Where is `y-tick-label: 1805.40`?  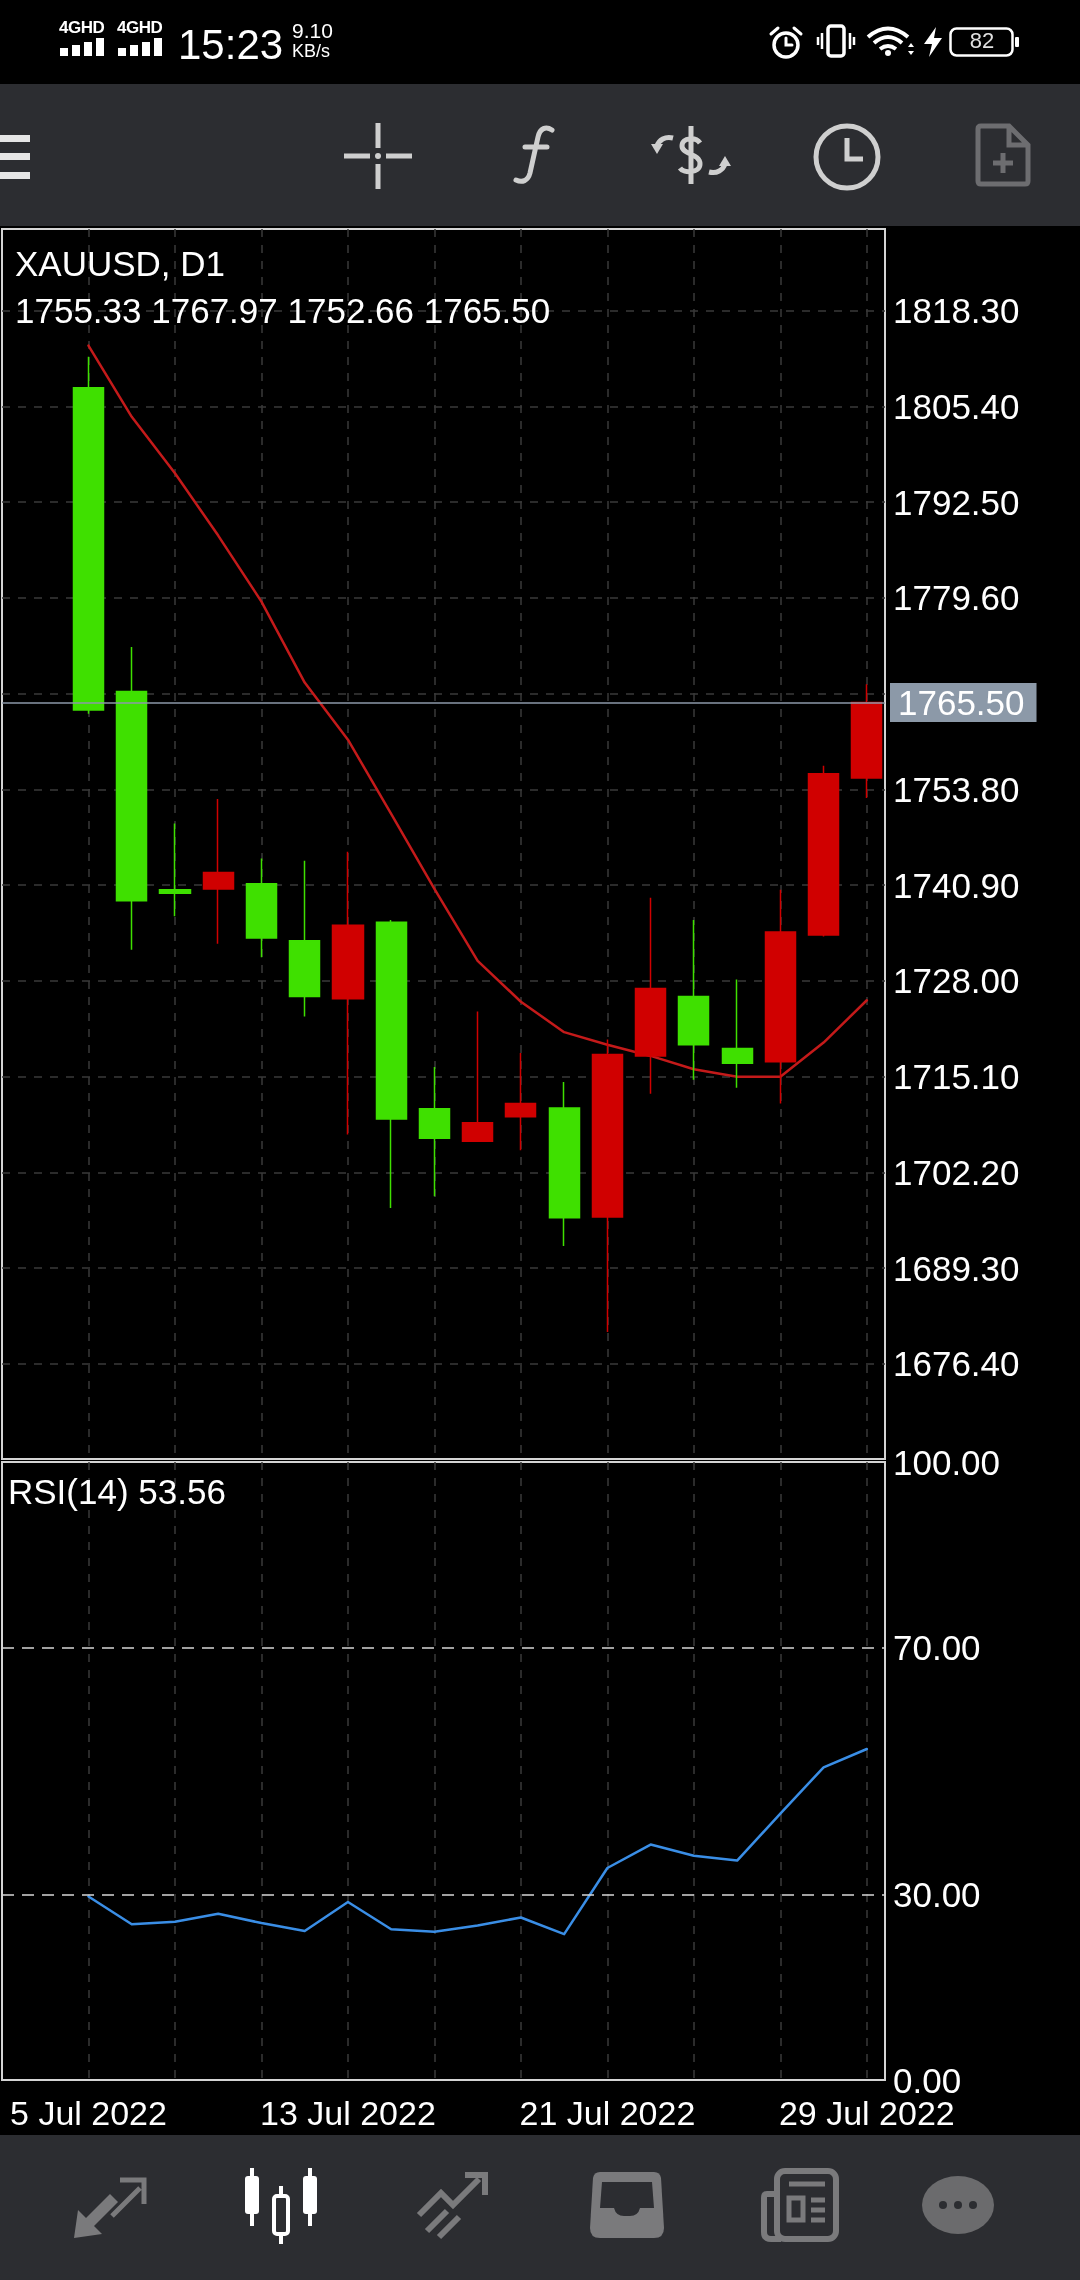
y-tick-label: 1805.40 is located at coordinates (956, 406).